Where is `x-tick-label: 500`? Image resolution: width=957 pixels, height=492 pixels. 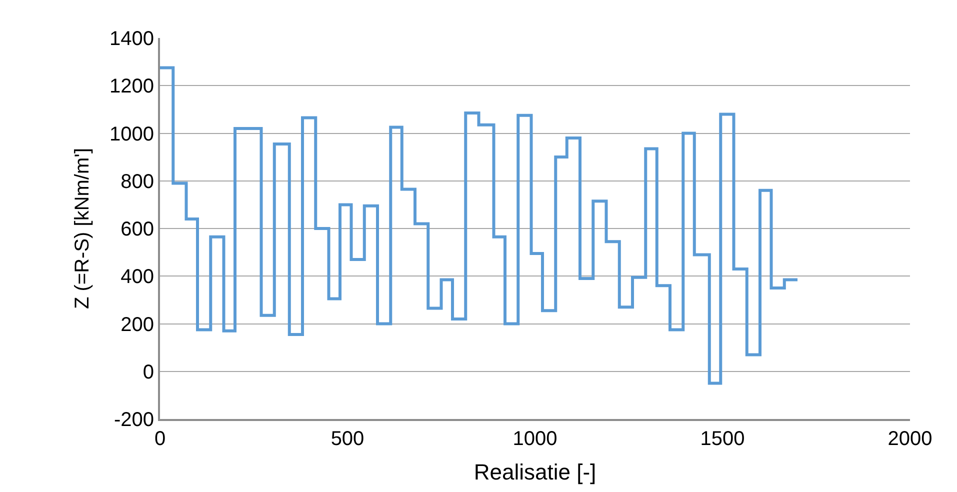
x-tick-label: 500 is located at coordinates (347, 439).